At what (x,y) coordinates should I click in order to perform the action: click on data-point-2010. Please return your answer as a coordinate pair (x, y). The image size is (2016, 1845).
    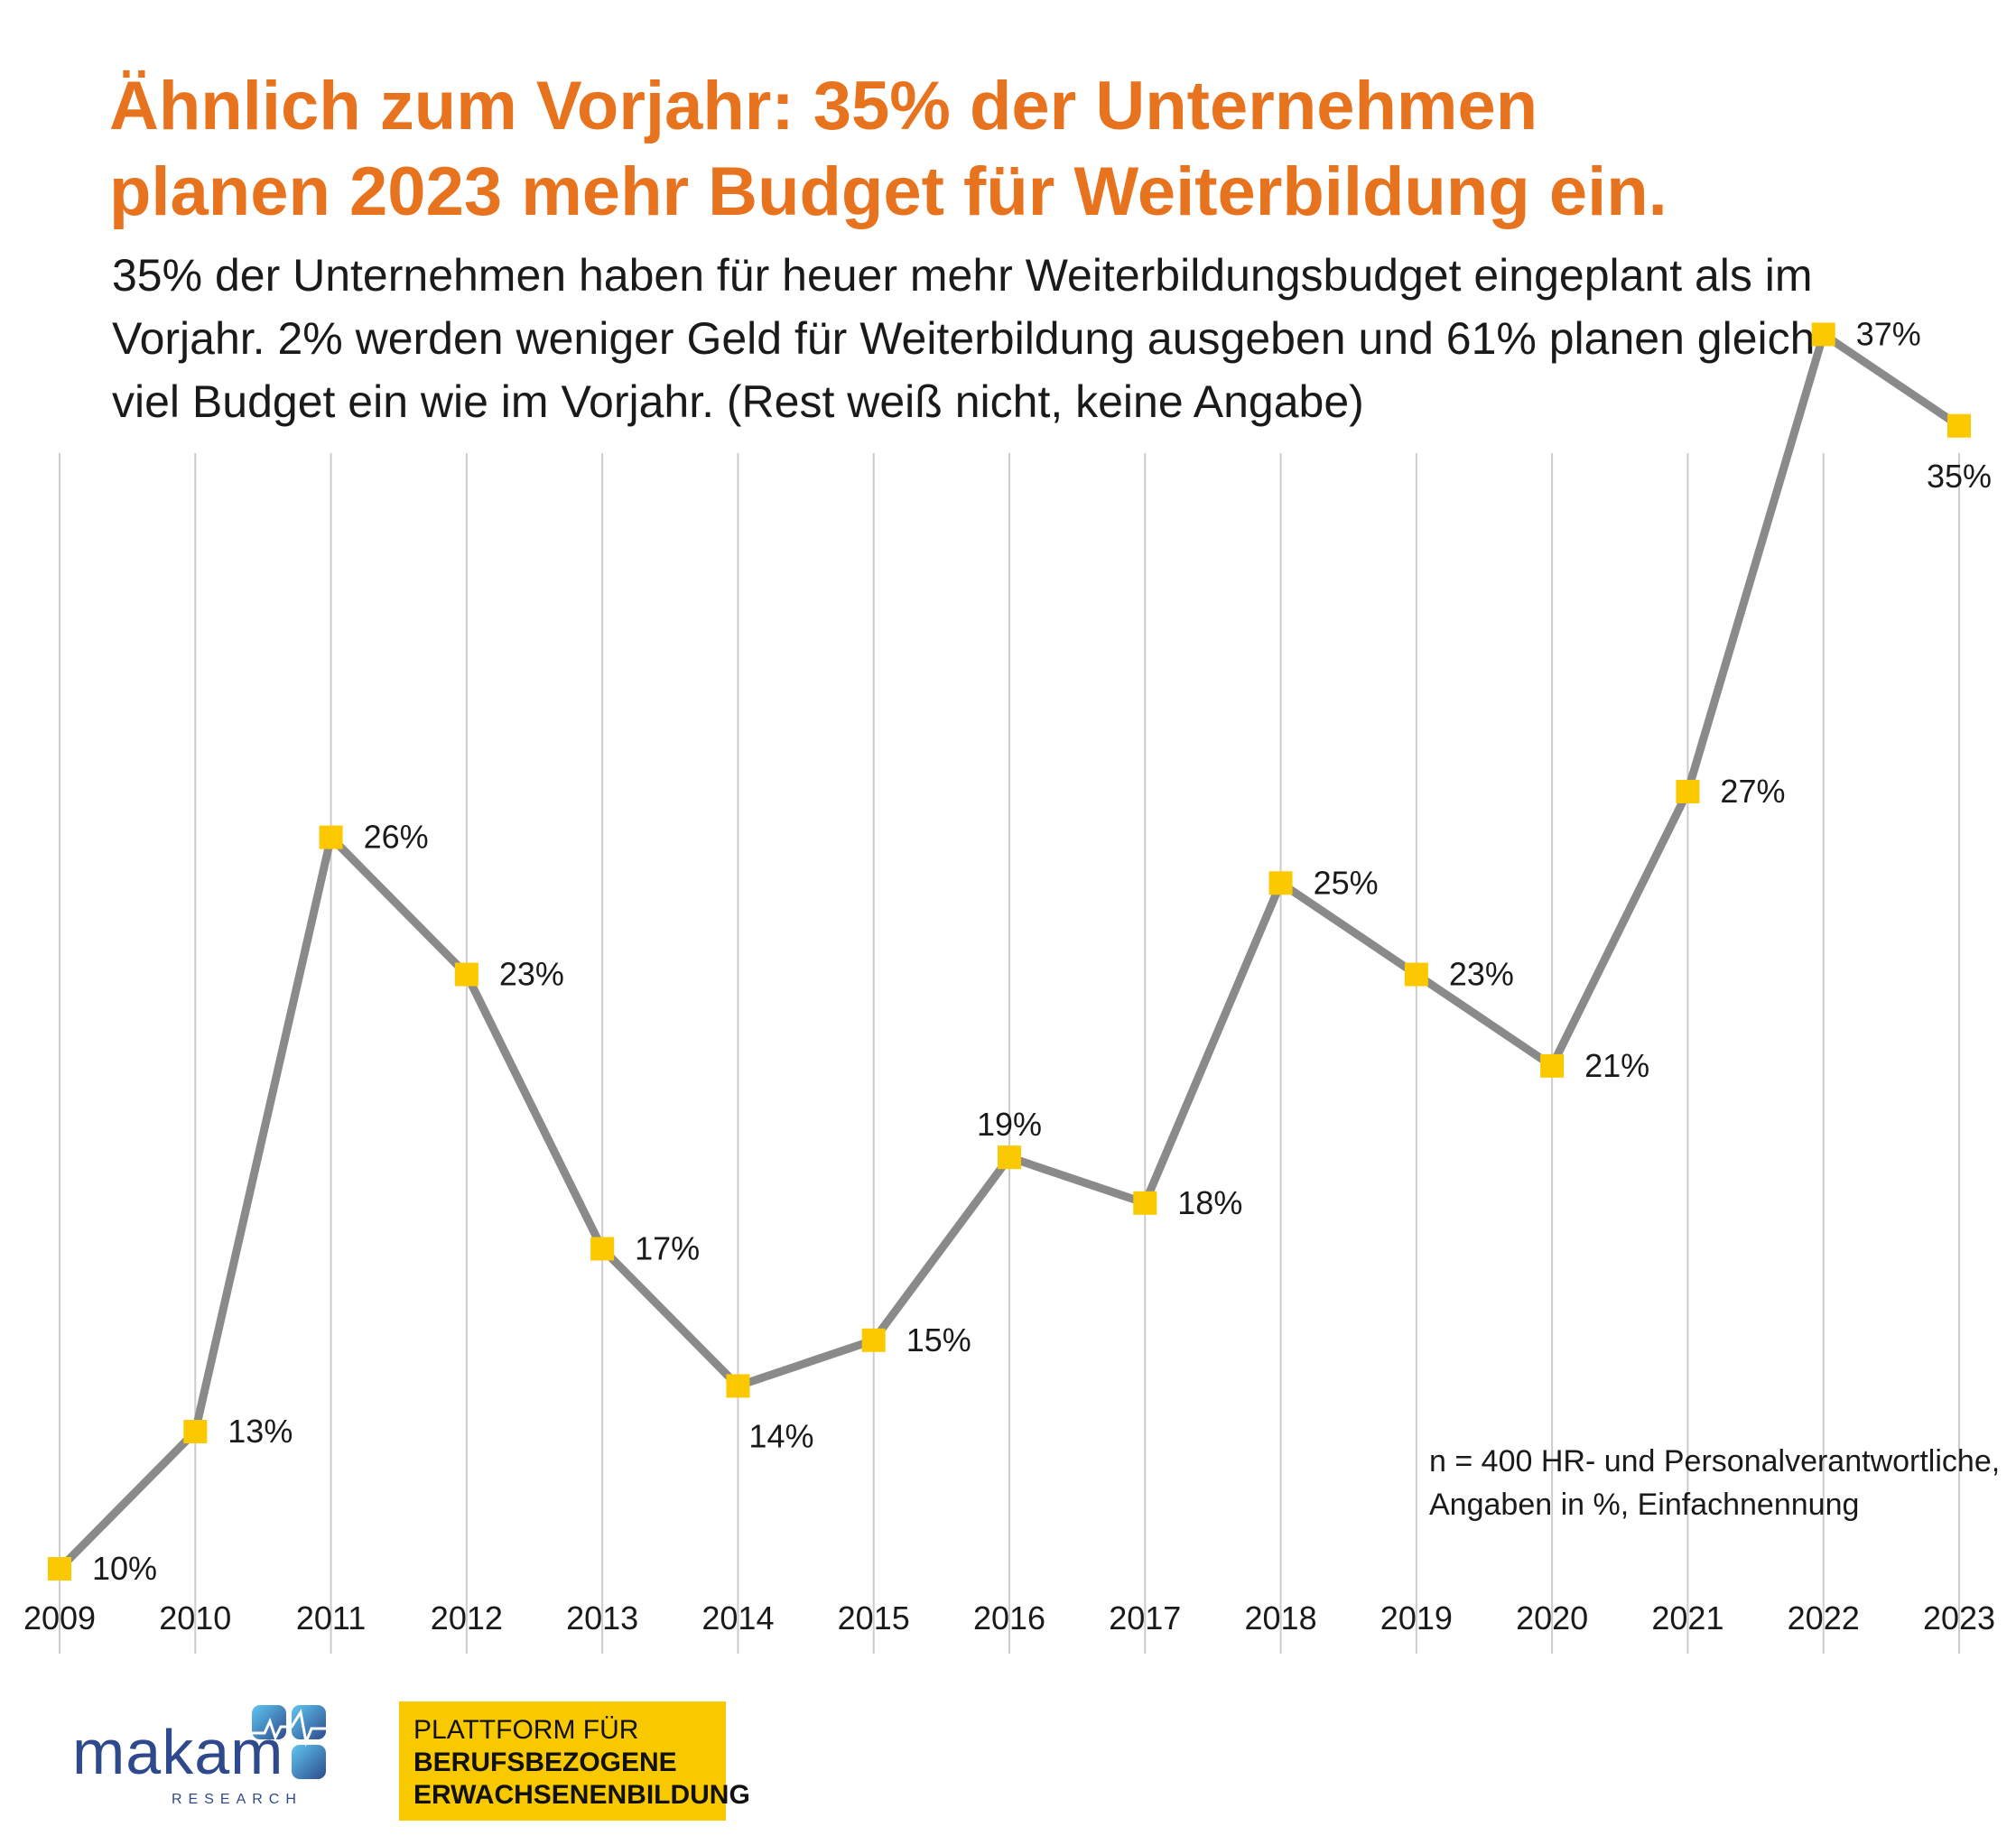
    Looking at the image, I should click on (195, 1432).